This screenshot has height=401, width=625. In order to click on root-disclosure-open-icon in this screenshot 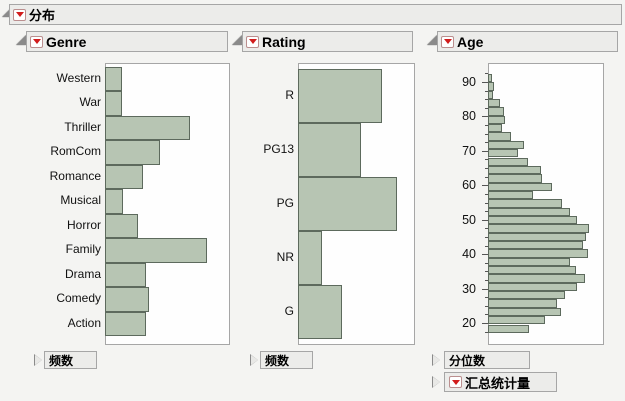, I will do `click(7, 12)`.